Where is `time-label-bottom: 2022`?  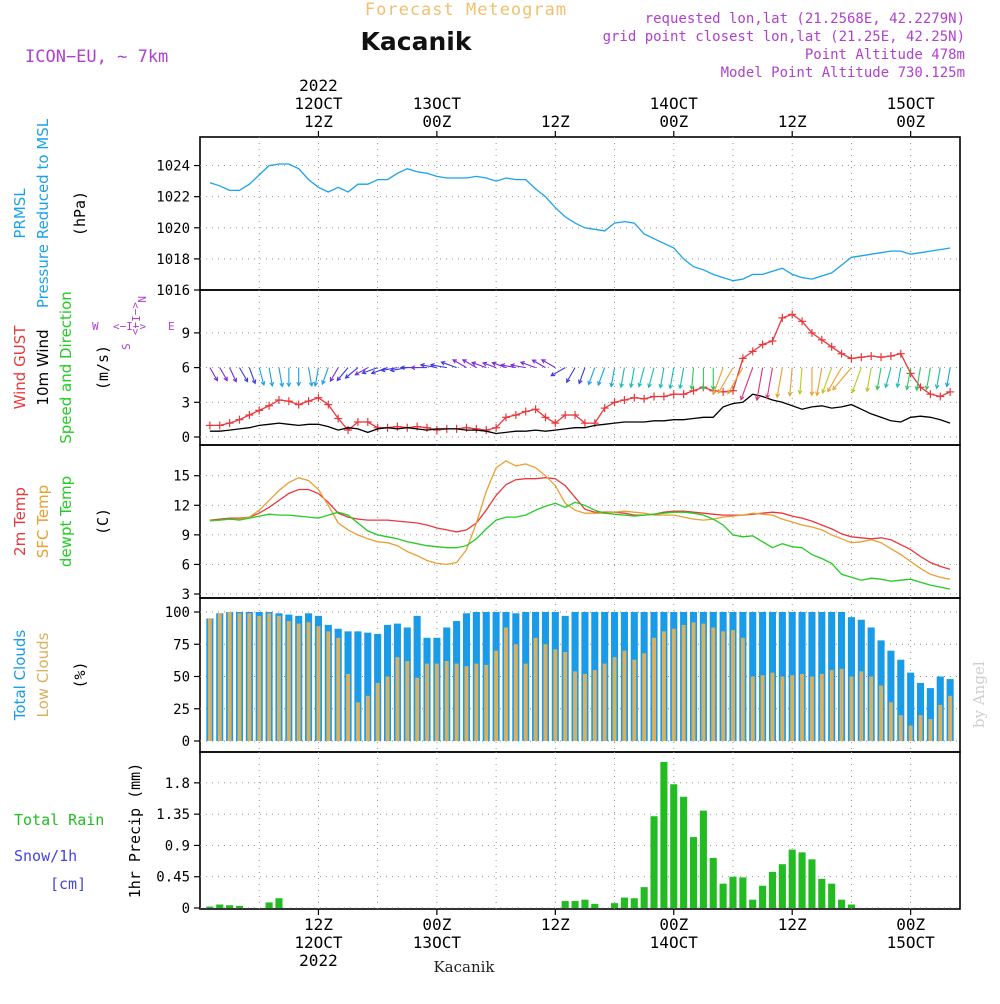
time-label-bottom: 2022 is located at coordinates (318, 960).